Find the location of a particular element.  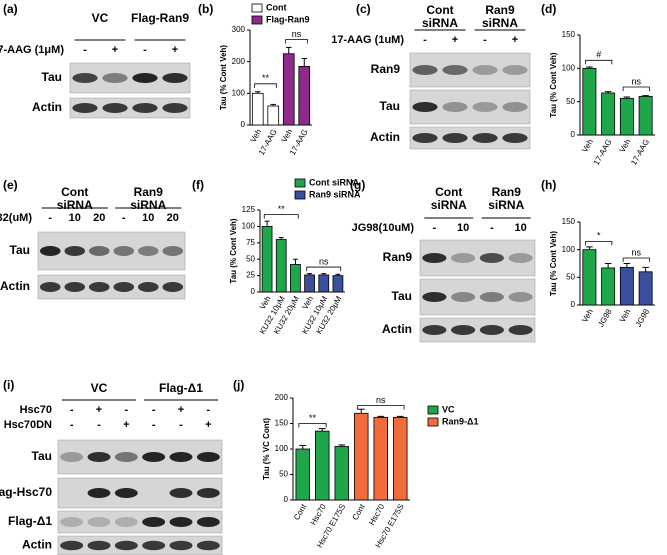

y-tick-label: 100 is located at coordinates (569, 249).